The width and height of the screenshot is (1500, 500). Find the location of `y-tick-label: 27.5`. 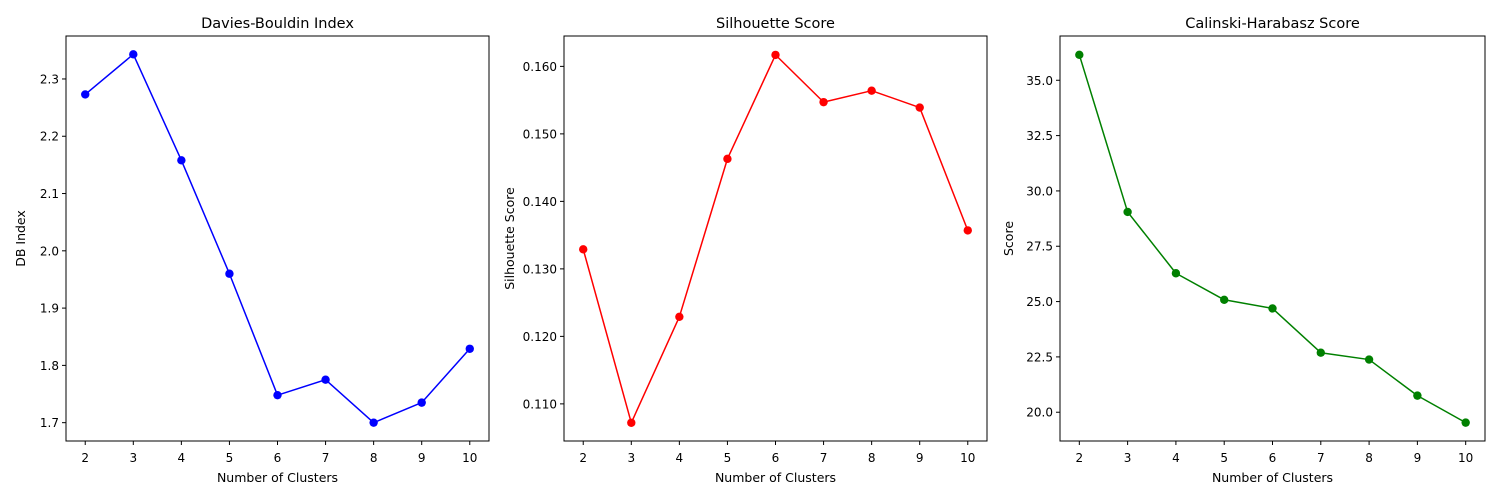

y-tick-label: 27.5 is located at coordinates (1039, 247).